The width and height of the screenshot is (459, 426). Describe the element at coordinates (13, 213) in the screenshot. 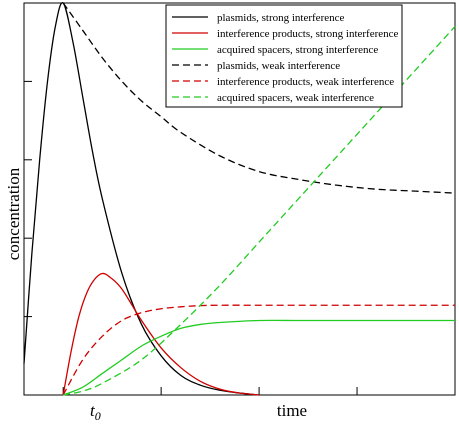

I see `y-axis-label: concentration` at that location.